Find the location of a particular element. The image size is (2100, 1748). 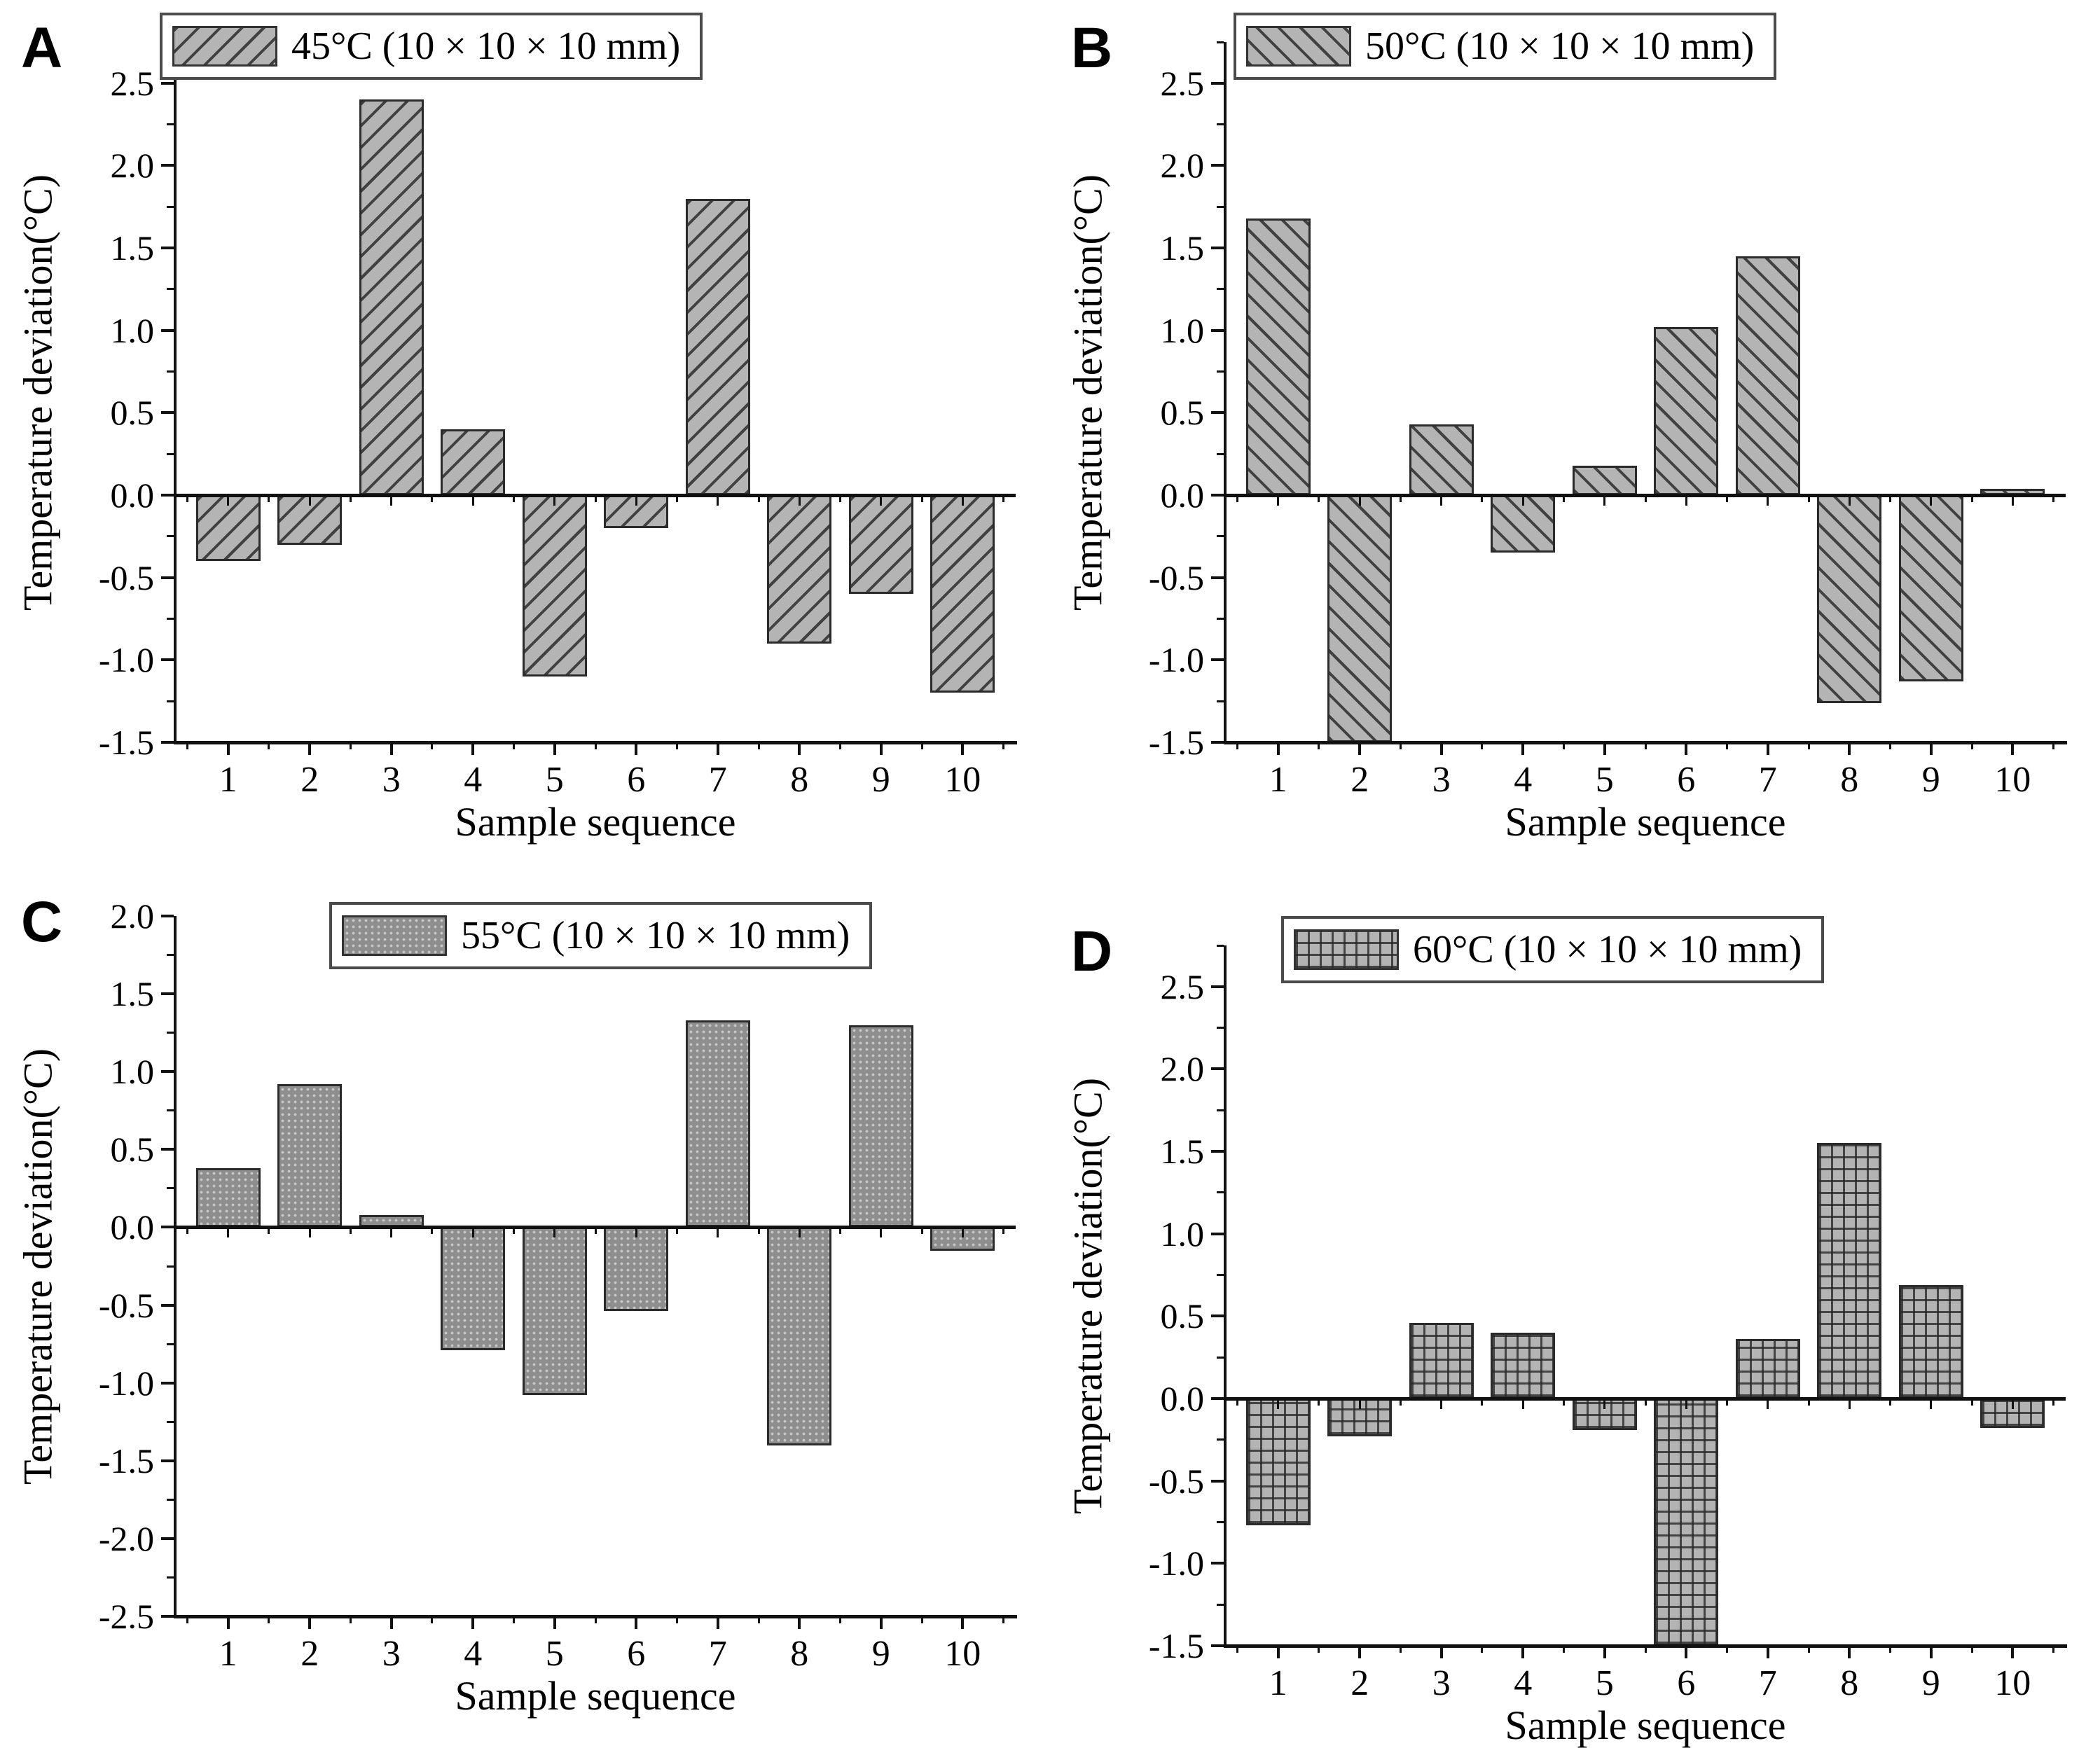

y-tick-label: 0.0 is located at coordinates (1182, 495).